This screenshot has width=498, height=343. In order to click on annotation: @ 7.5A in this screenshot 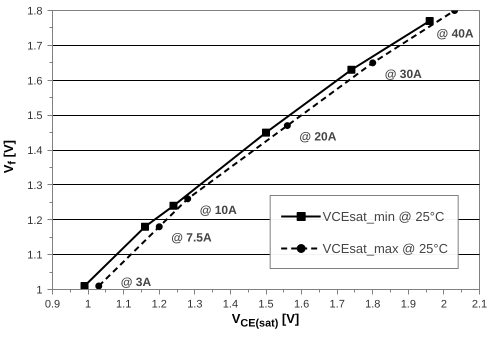, I will do `click(191, 237)`.